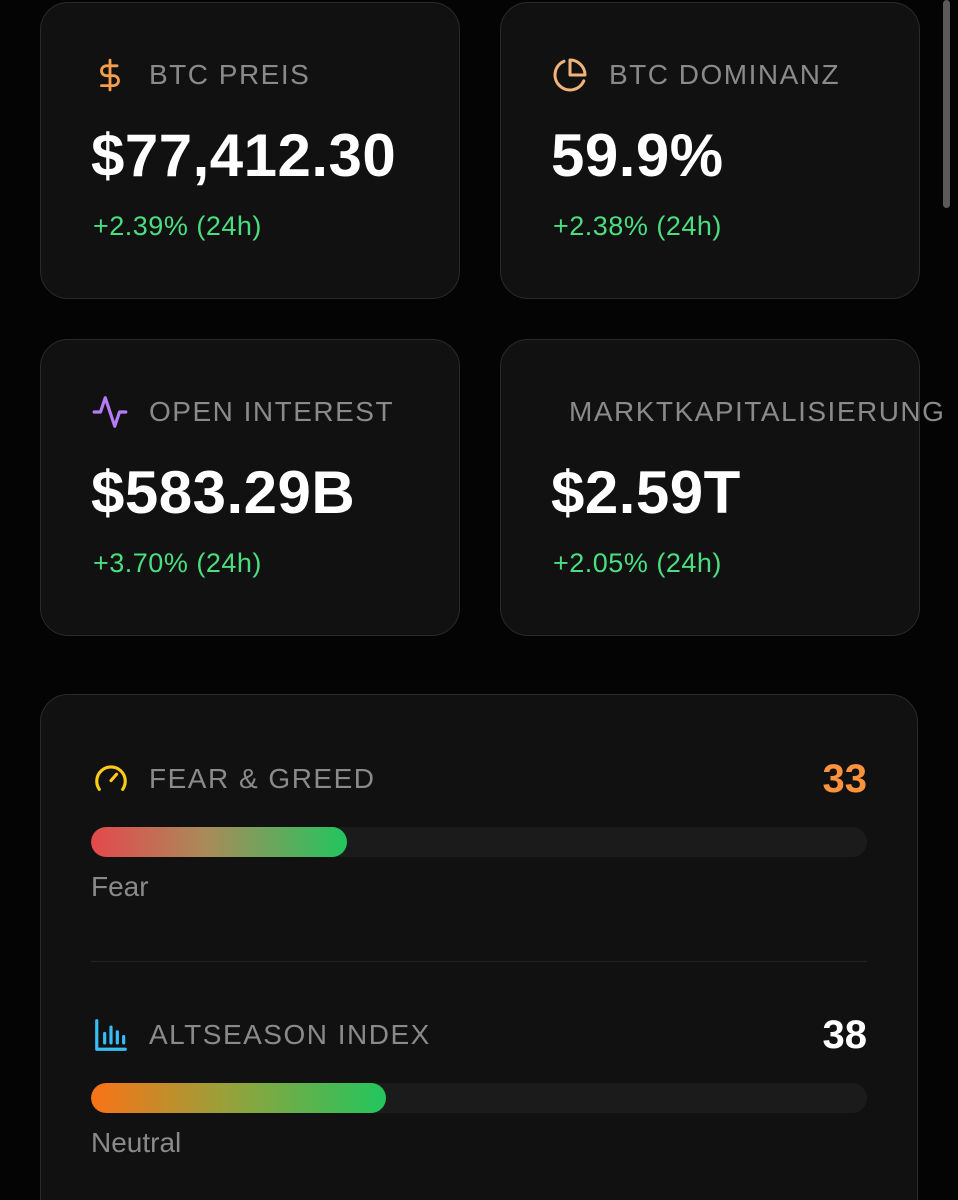  I want to click on market-cap-change: +2.05% (24h), so click(637, 563).